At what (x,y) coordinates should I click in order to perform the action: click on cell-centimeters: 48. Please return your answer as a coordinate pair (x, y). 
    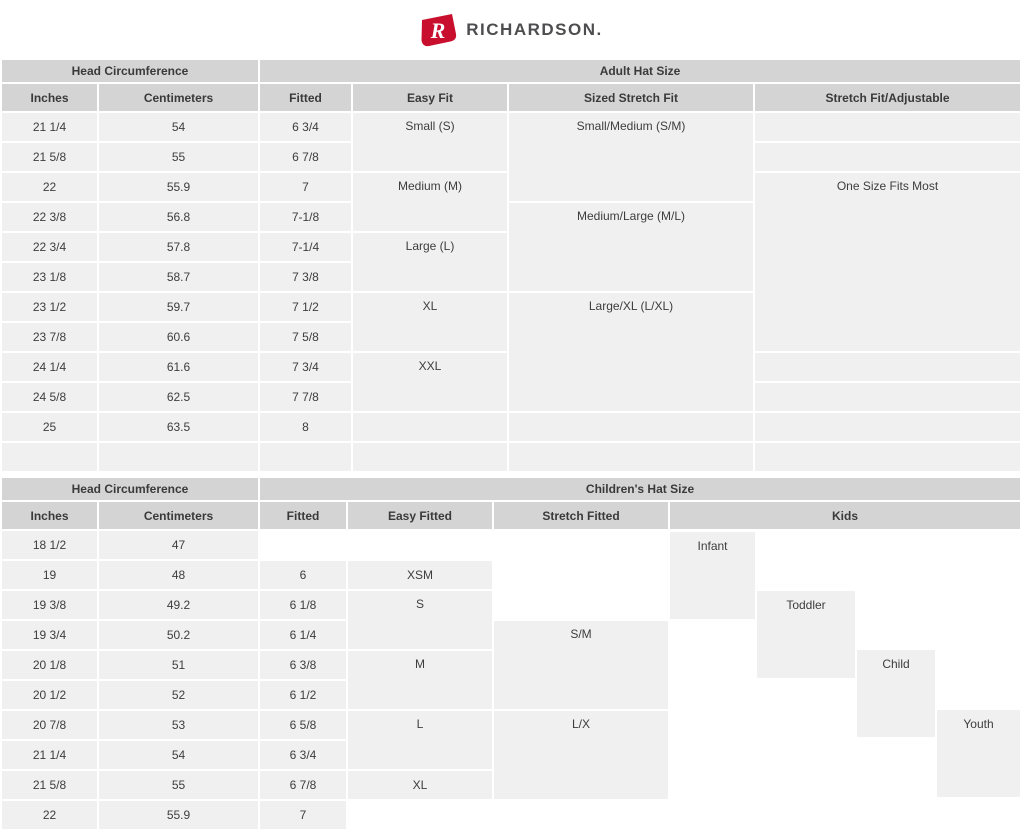
    Looking at the image, I should click on (178, 575).